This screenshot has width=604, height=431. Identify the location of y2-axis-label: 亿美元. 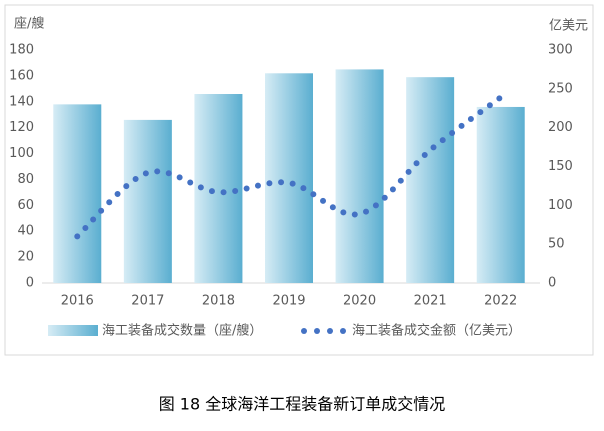
(568, 26).